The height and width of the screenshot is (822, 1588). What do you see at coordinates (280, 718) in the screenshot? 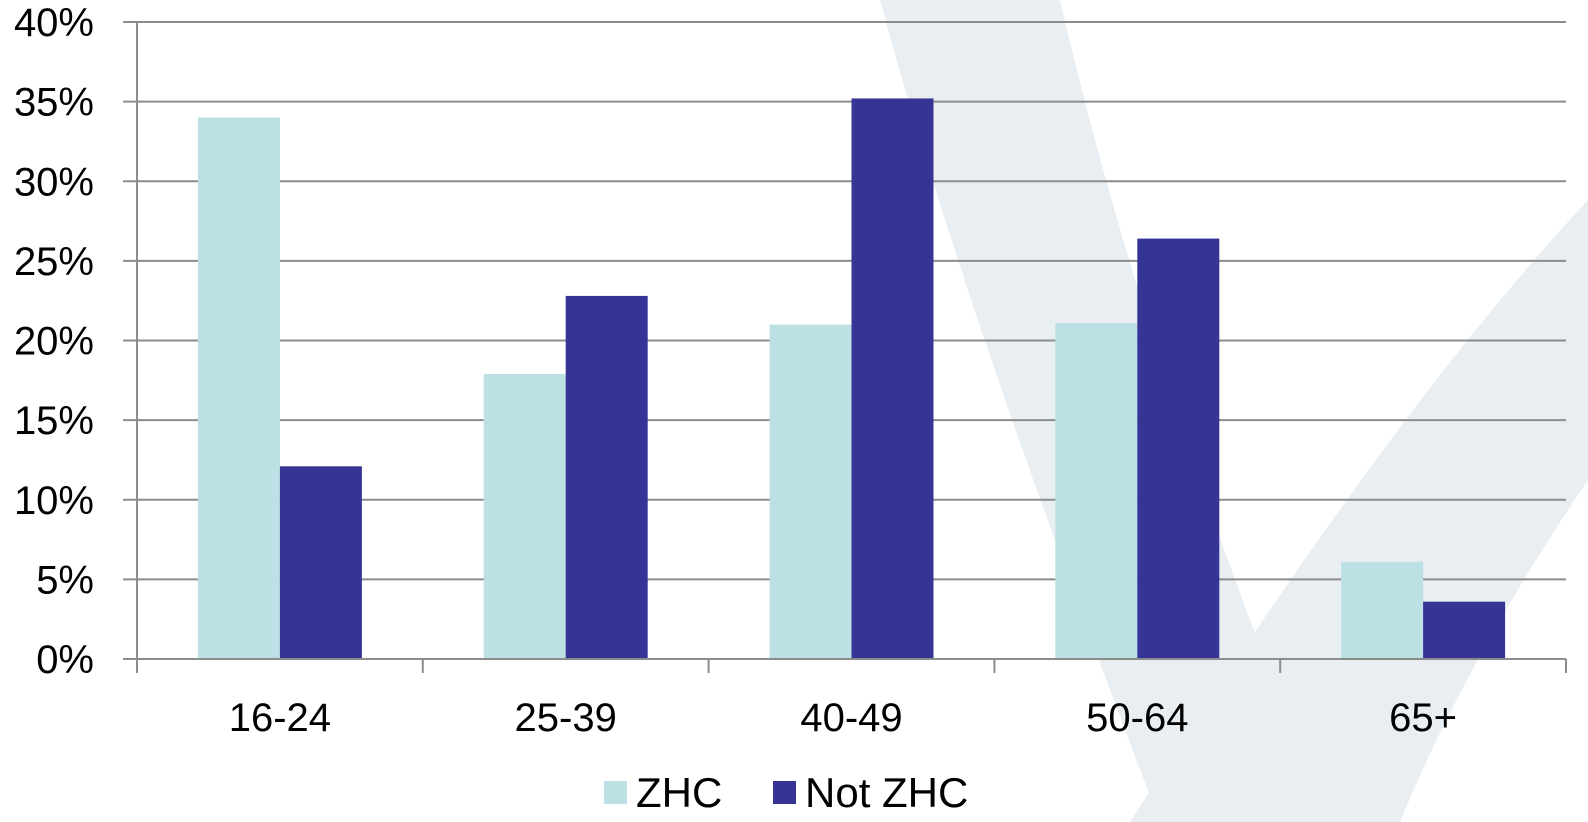
I see `x-tick-label-16-24: 16-24` at bounding box center [280, 718].